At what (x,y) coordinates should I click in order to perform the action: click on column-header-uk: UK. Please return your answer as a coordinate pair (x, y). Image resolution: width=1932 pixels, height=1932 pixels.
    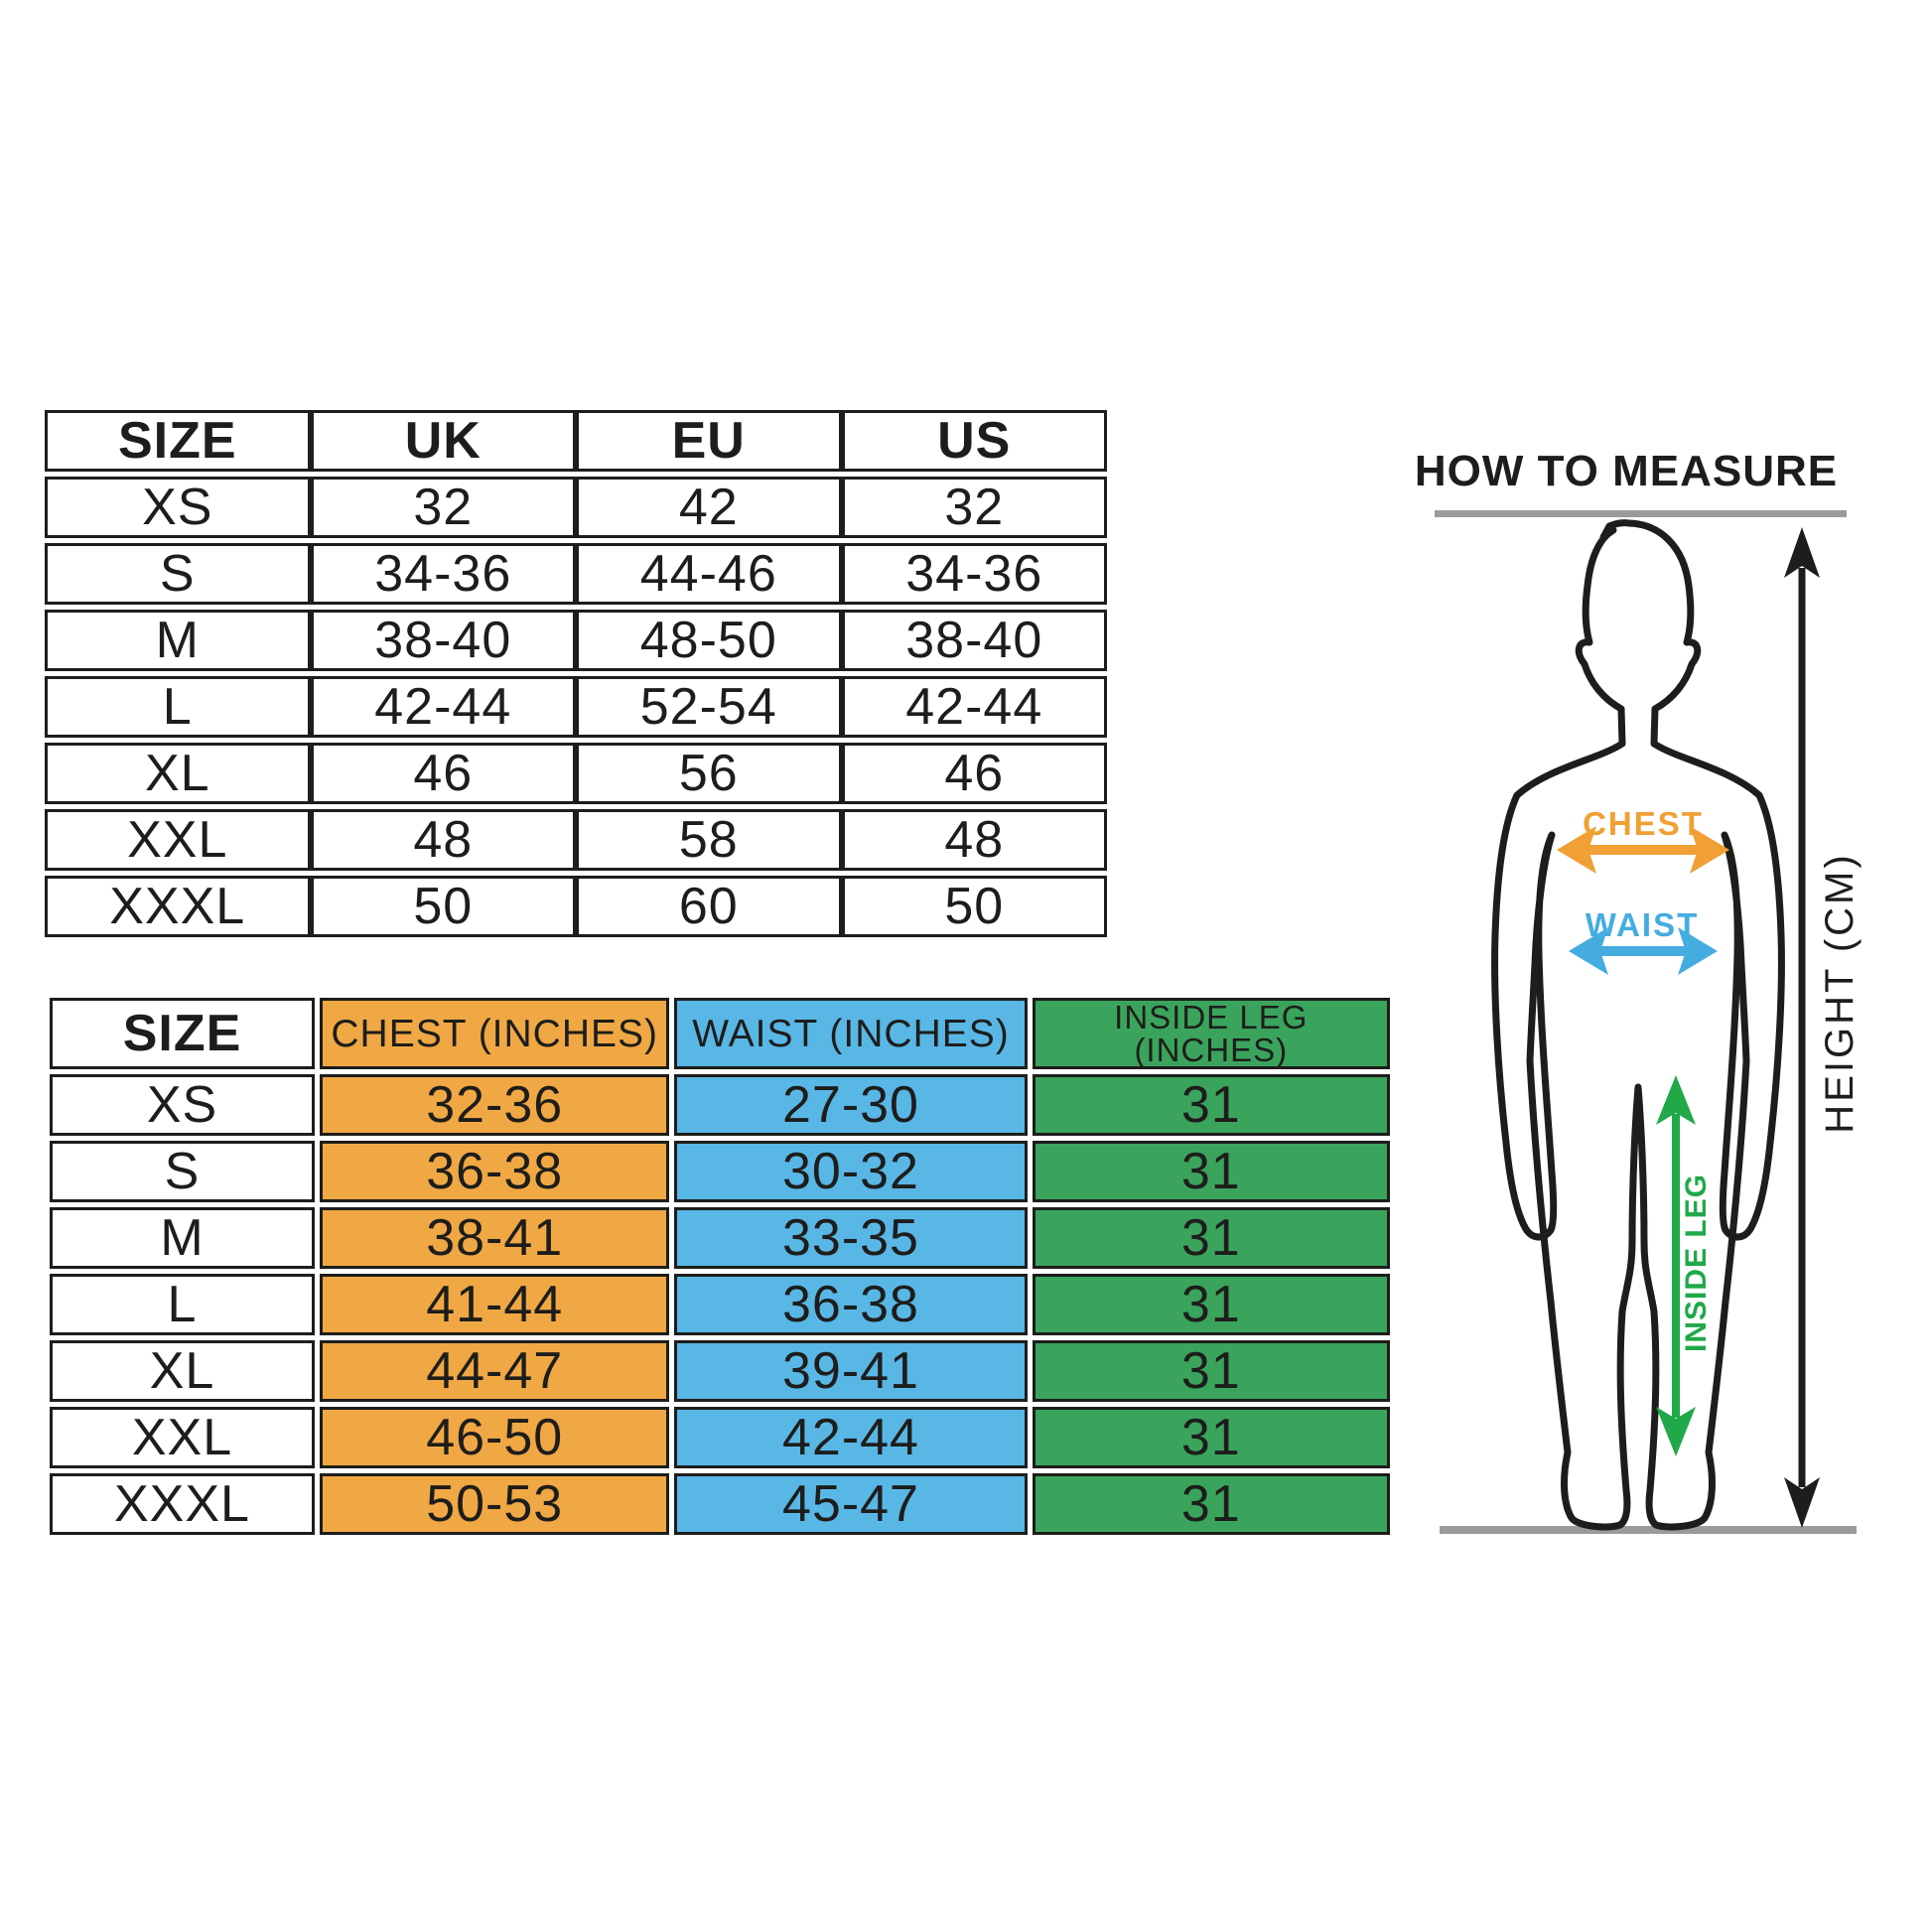
    Looking at the image, I should click on (443, 441).